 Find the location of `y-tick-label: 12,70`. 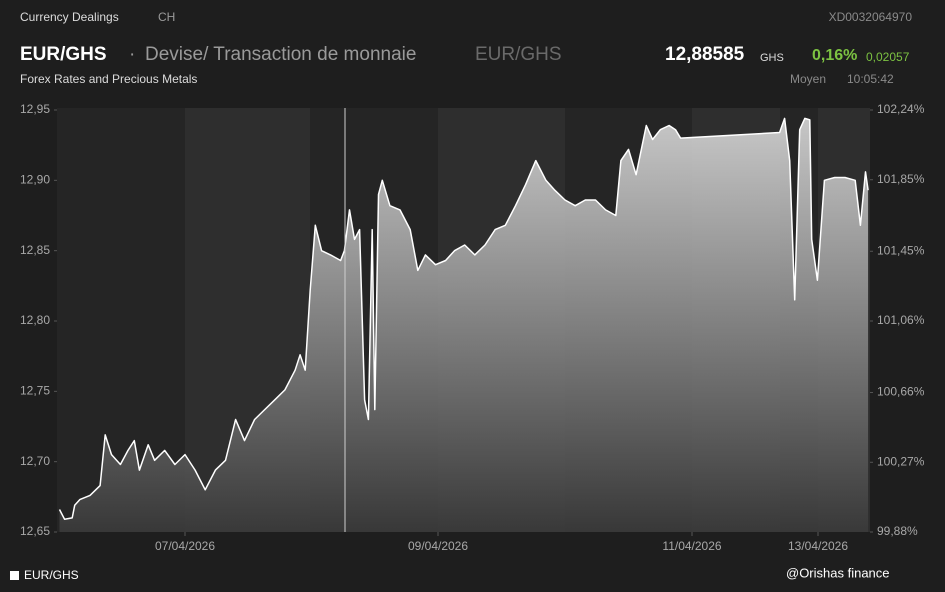

y-tick-label: 12,70 is located at coordinates (35, 461).